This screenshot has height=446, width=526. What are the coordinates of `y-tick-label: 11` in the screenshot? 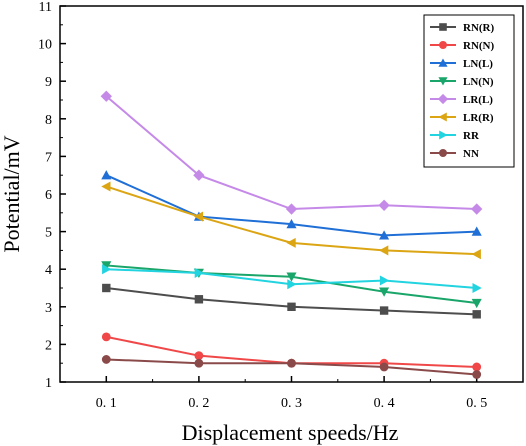 It's located at (45, 7).